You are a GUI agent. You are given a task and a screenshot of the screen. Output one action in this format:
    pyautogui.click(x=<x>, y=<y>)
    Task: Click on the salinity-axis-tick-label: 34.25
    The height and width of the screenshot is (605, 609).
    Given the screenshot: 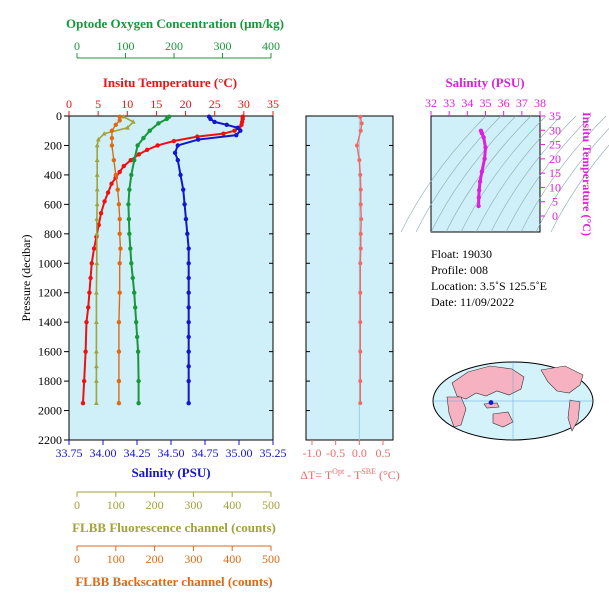 What is the action you would take?
    pyautogui.click(x=137, y=453)
    